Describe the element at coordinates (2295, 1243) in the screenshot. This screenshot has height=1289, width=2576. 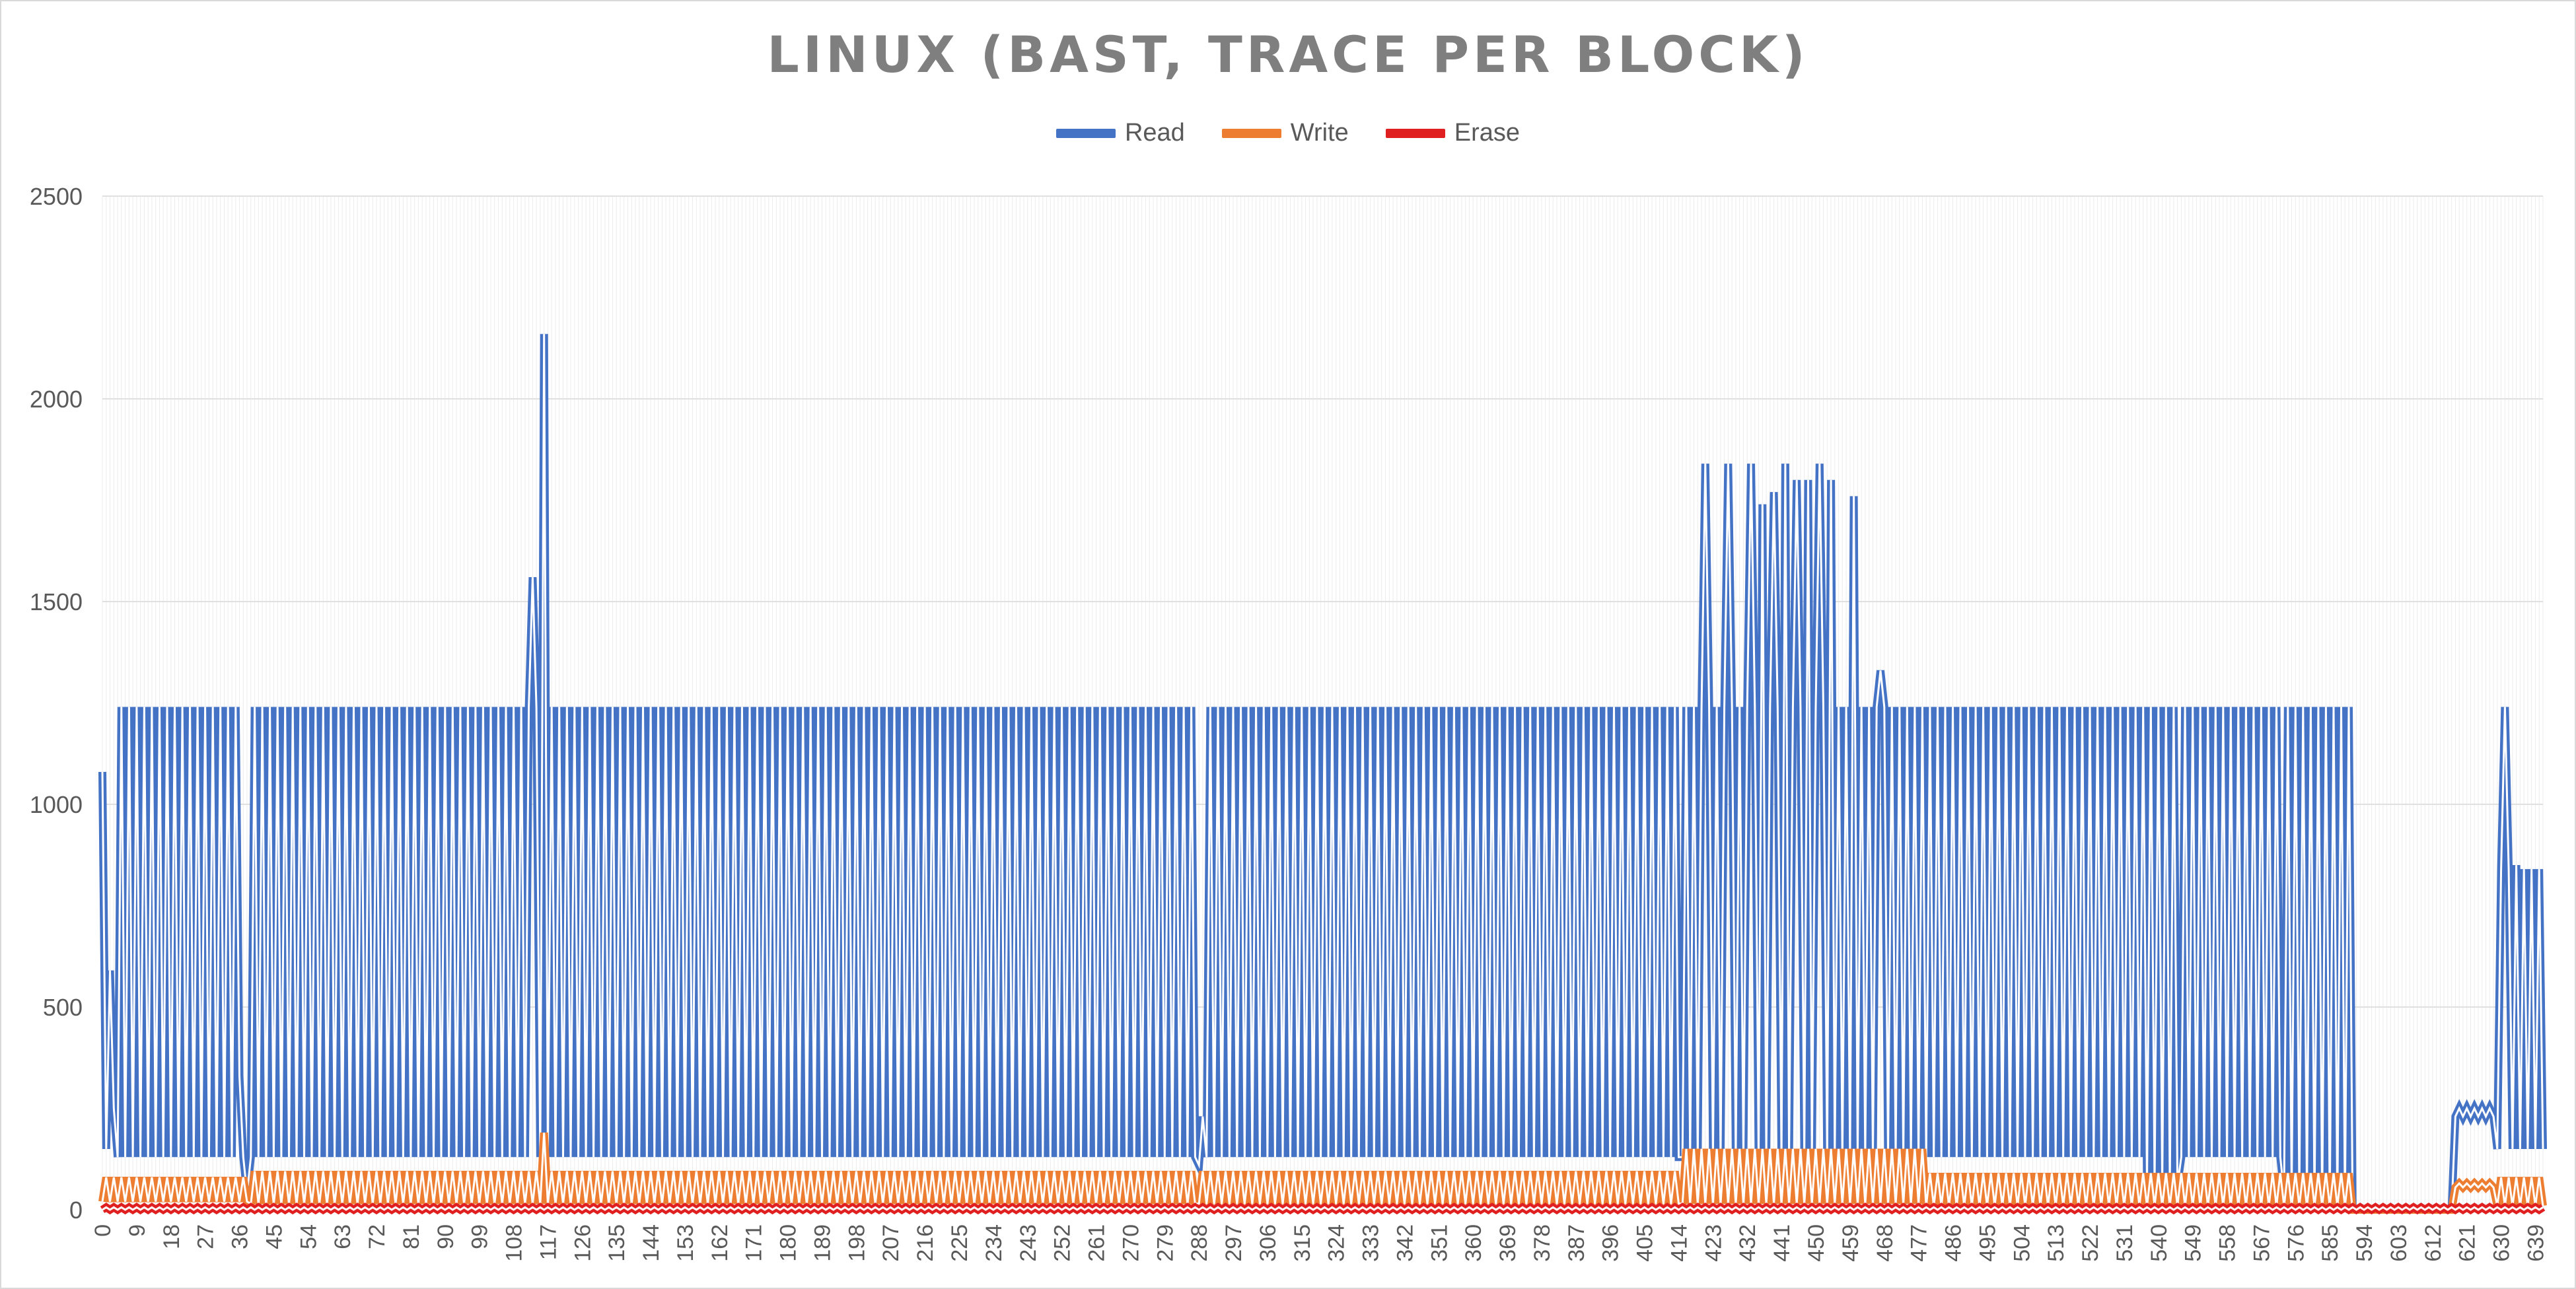
I see `x-tick-label-576: 576` at that location.